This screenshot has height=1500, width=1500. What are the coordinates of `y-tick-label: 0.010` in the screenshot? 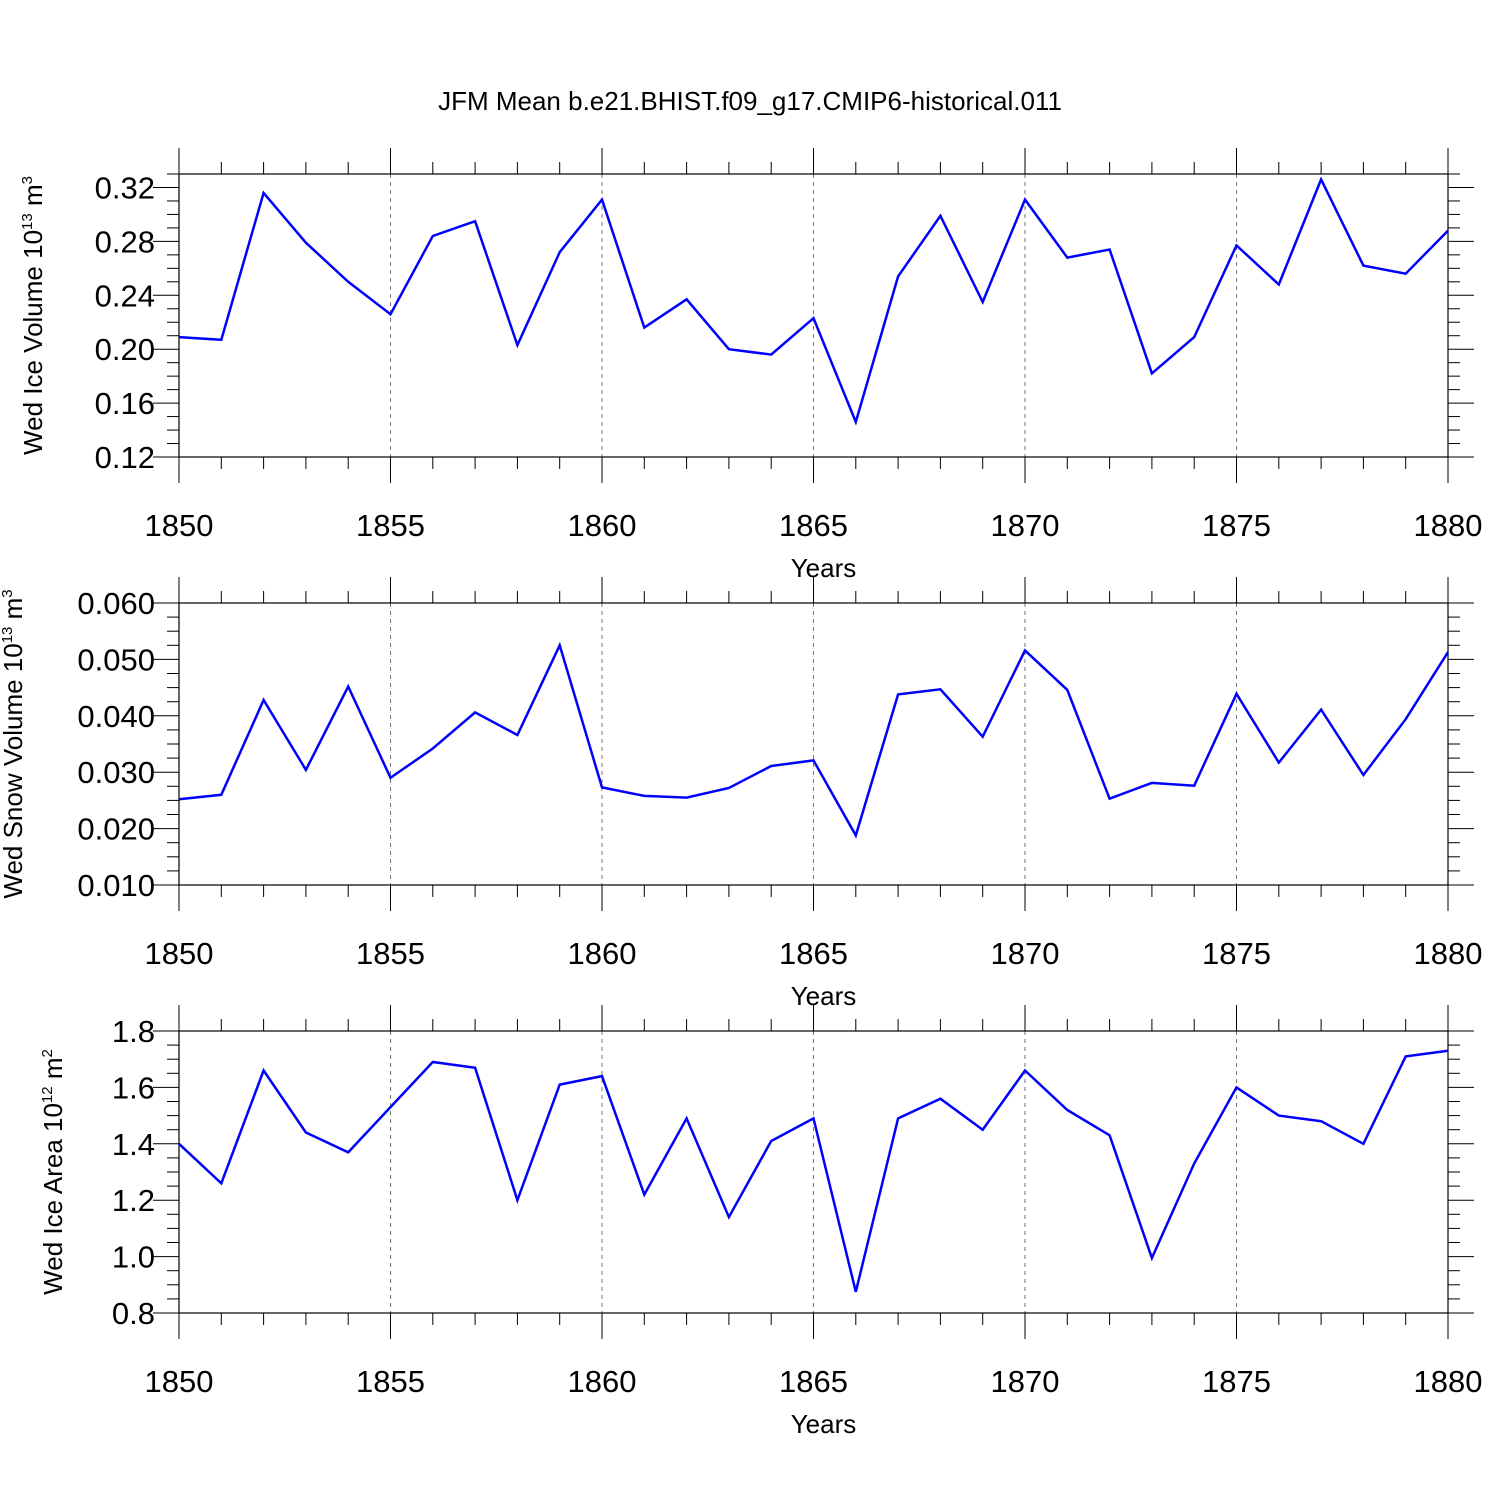 It's located at (116, 885).